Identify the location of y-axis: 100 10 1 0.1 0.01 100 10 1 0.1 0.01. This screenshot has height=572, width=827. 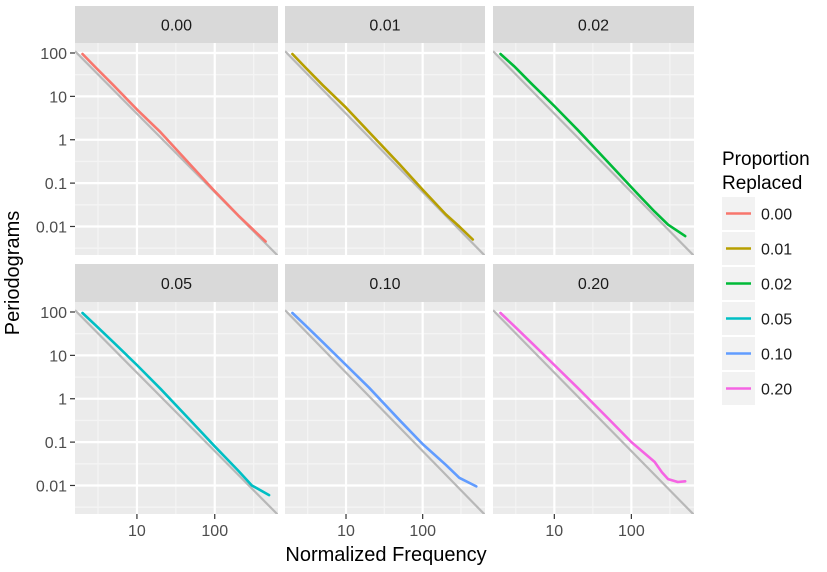
(55, 270).